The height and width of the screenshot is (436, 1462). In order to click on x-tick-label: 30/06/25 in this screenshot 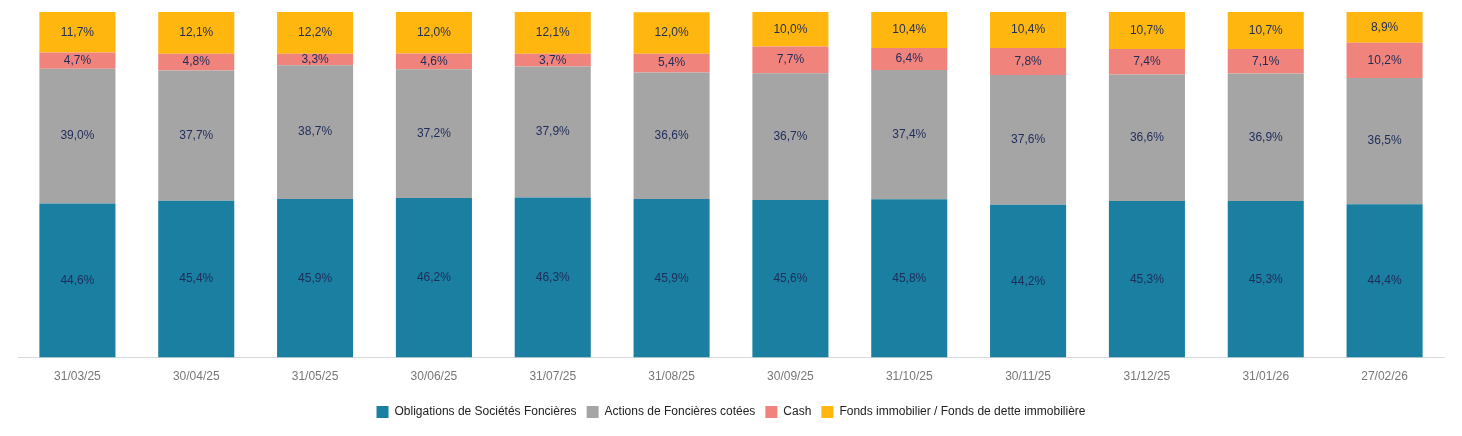, I will do `click(434, 376)`.